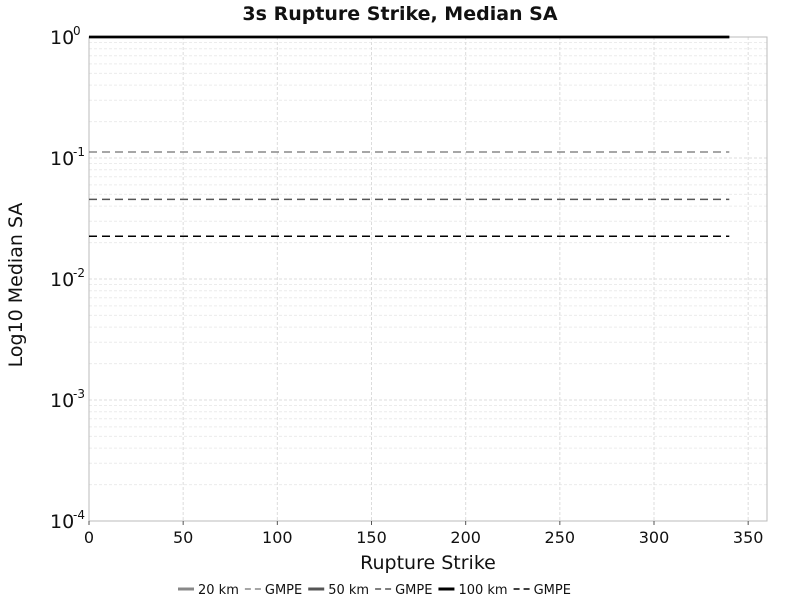 This screenshot has height=600, width=800. What do you see at coordinates (79, 273) in the screenshot?
I see `y-tick-exponent: -2` at bounding box center [79, 273].